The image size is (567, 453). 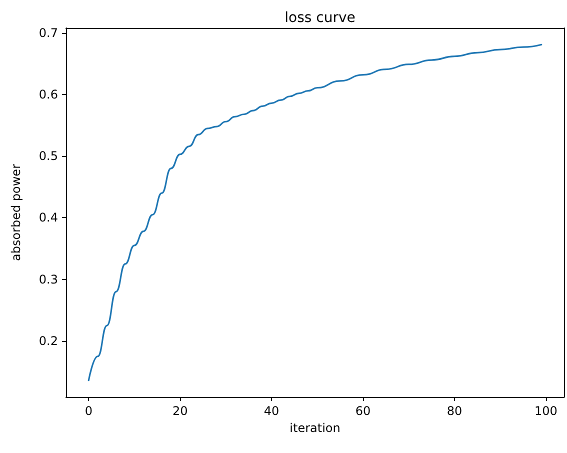 What do you see at coordinates (48, 341) in the screenshot?
I see `y-tick-label: 0.2` at bounding box center [48, 341].